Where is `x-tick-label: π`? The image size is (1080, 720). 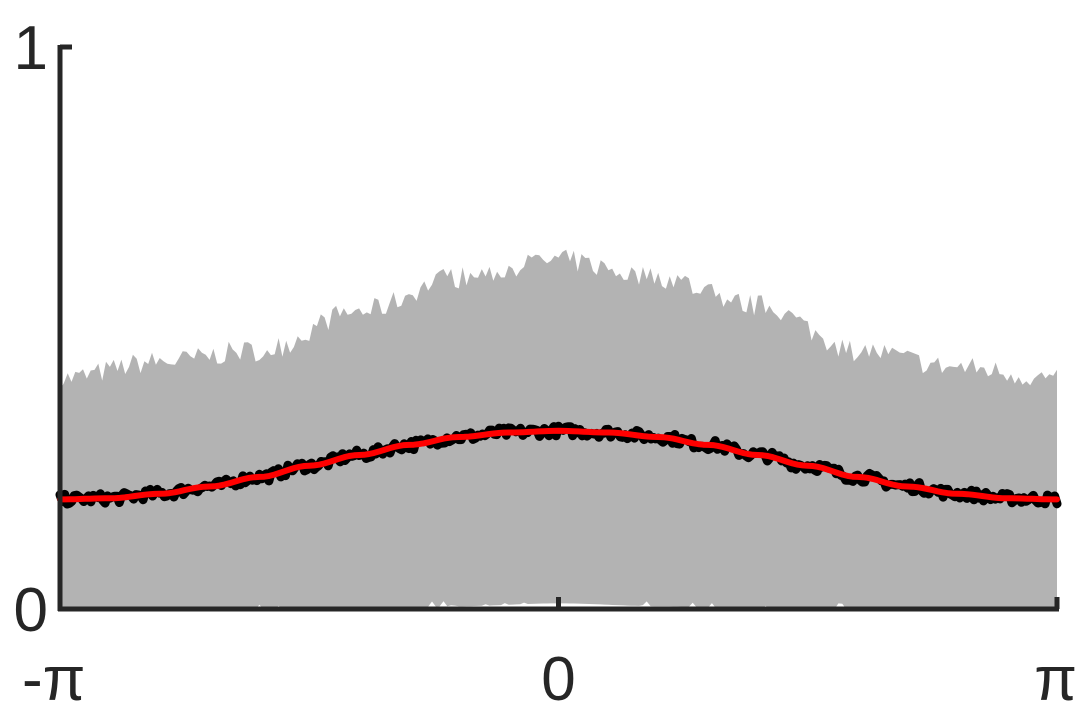 x-tick-label: π is located at coordinates (1055, 679).